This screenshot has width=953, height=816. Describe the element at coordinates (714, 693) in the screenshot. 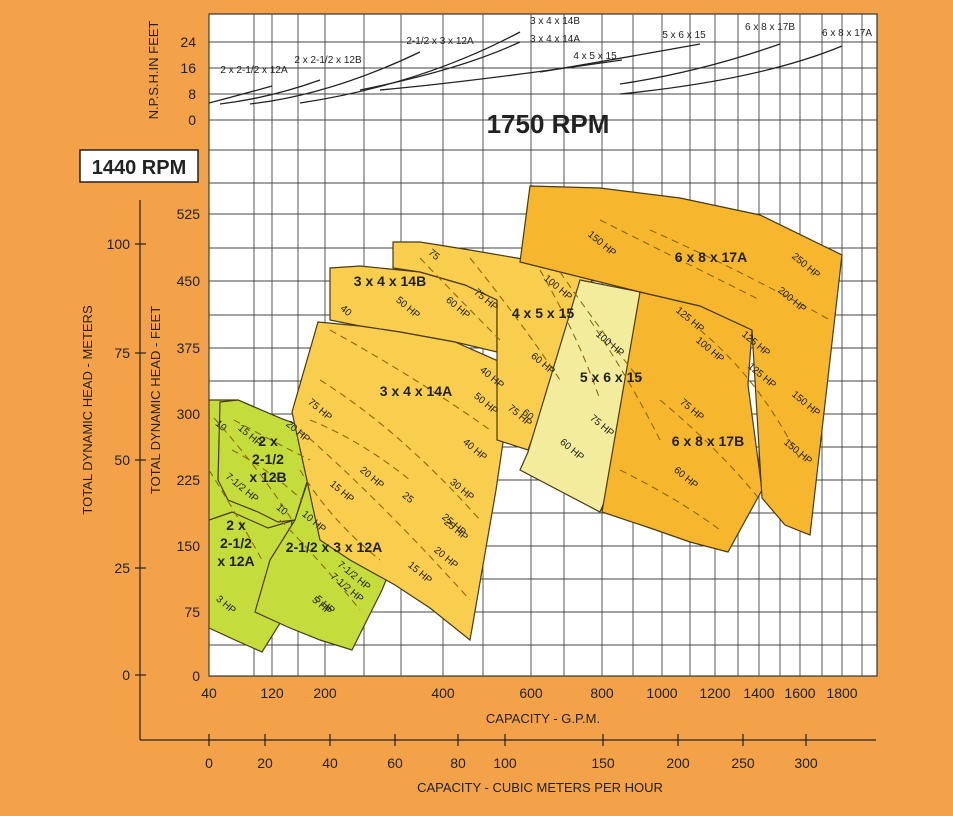

I see `gpm-tick: 1200` at that location.